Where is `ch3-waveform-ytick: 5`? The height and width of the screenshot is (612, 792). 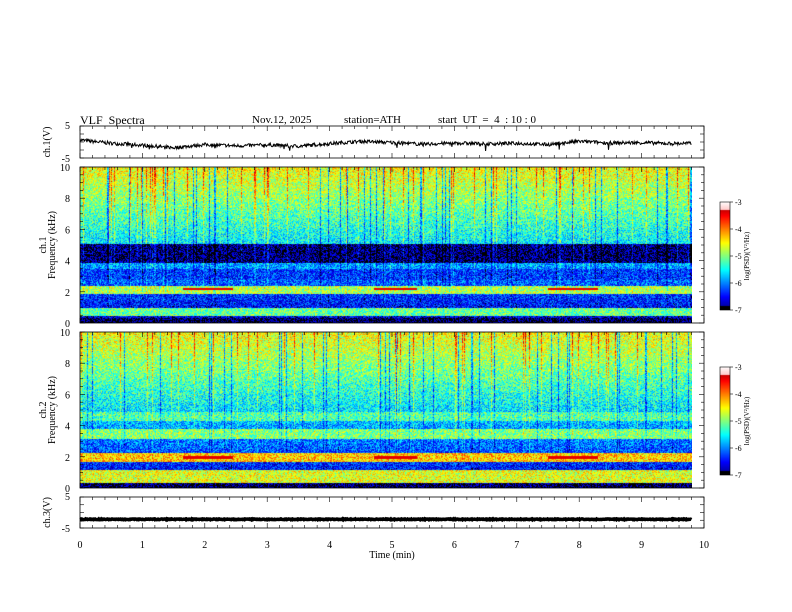 ch3-waveform-ytick: 5 is located at coordinates (67, 497).